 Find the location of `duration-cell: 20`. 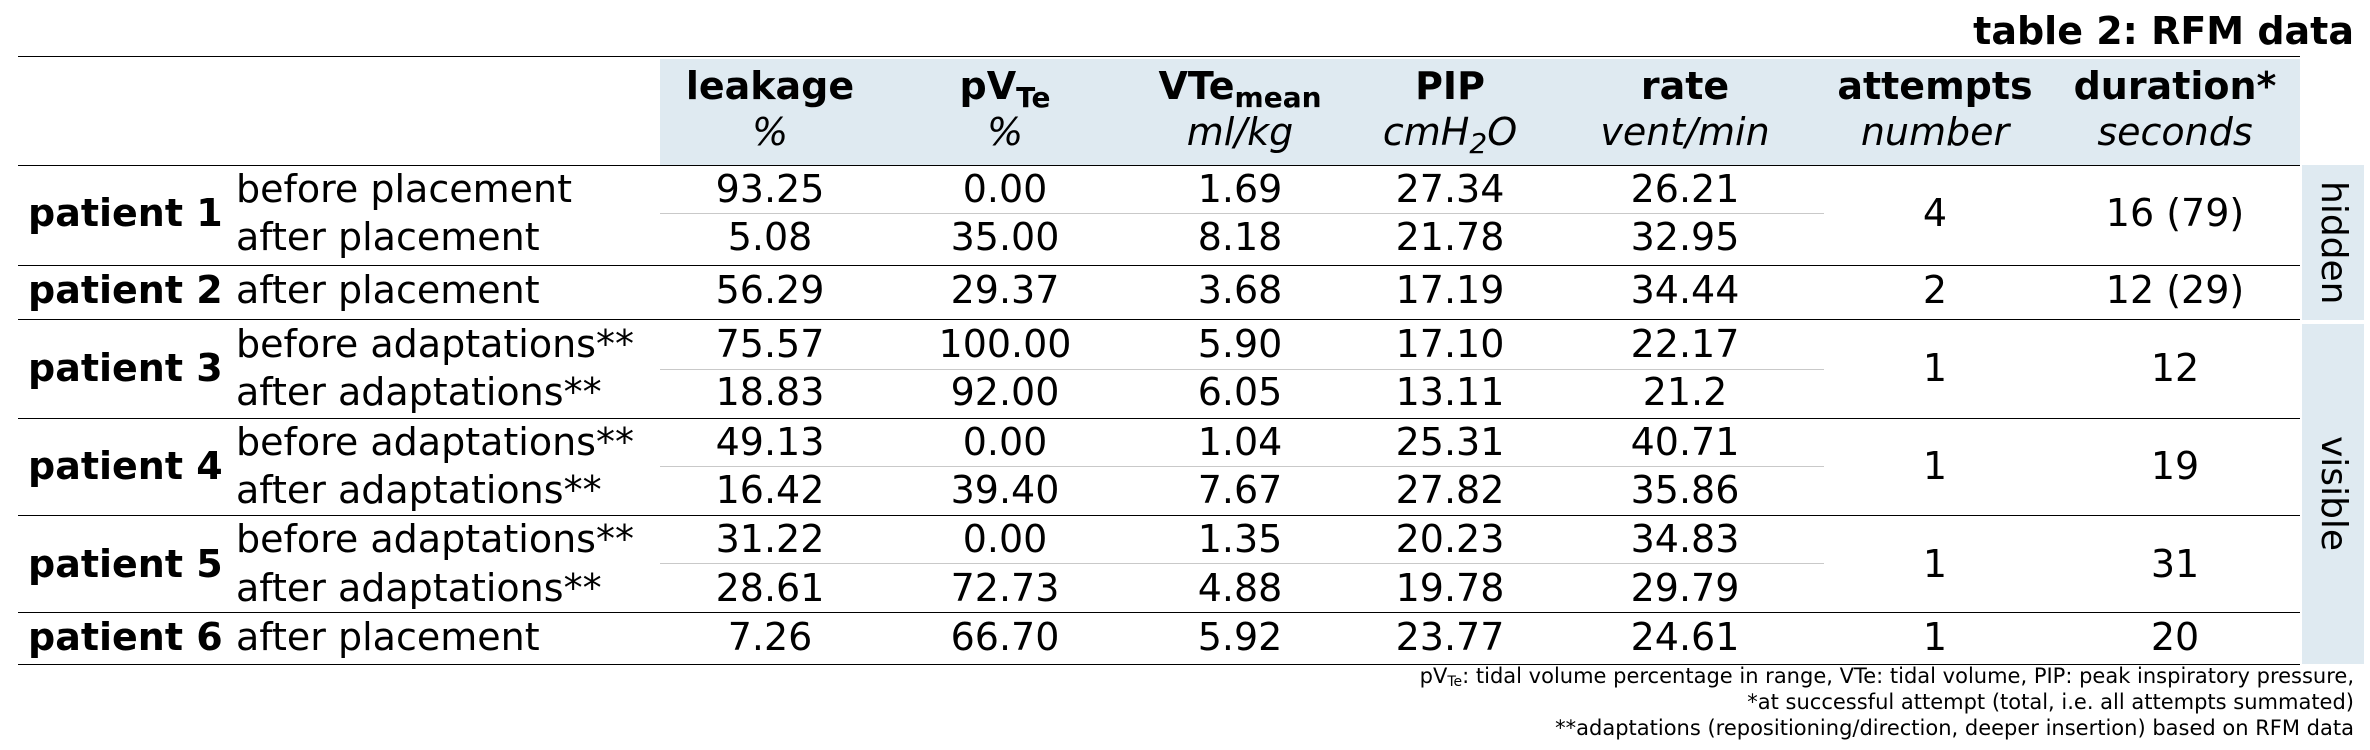

duration-cell: 20 is located at coordinates (2175, 637).